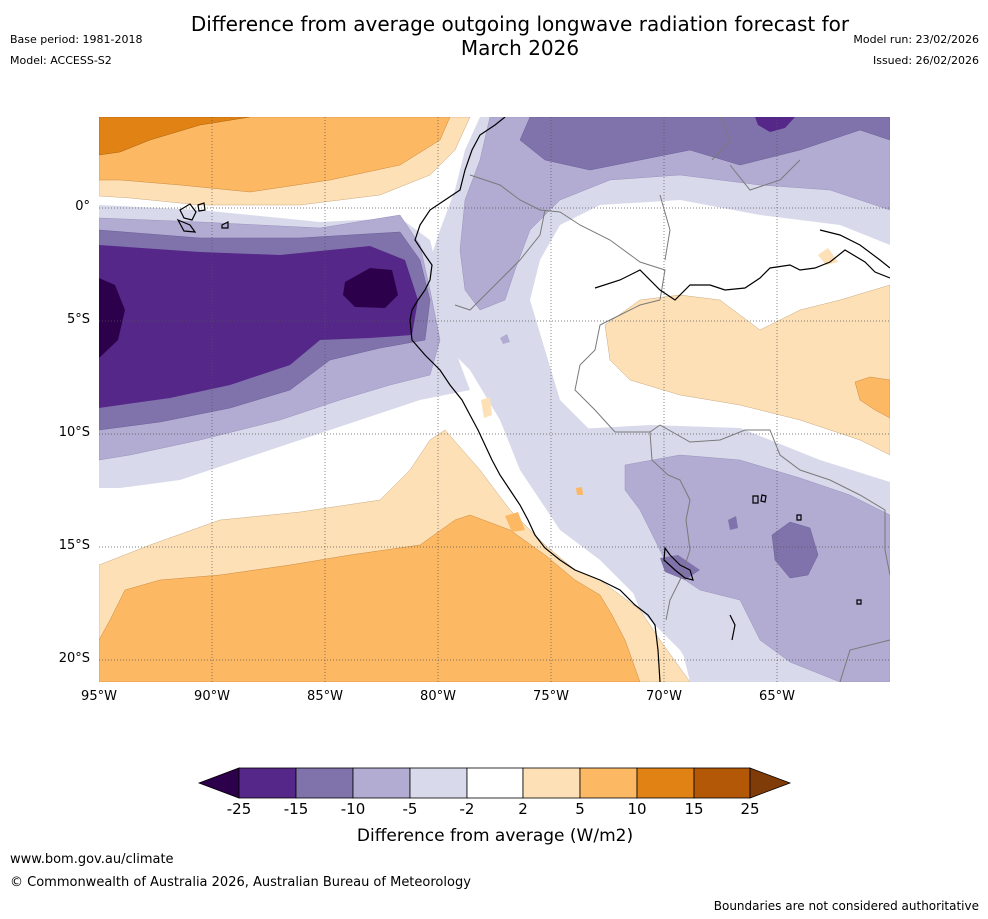 Image resolution: width=988 pixels, height=919 pixels. I want to click on issued-date: Issued: 26/02/2026, so click(925, 60).